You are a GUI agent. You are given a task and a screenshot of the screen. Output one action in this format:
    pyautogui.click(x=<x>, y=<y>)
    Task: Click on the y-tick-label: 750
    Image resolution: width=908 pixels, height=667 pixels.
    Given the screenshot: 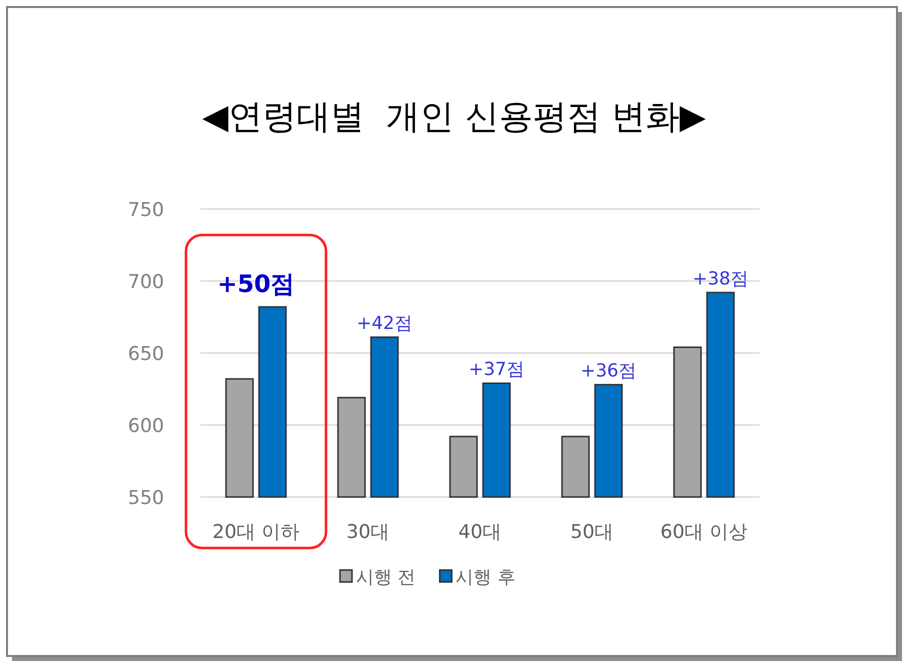 What is the action you would take?
    pyautogui.click(x=146, y=210)
    